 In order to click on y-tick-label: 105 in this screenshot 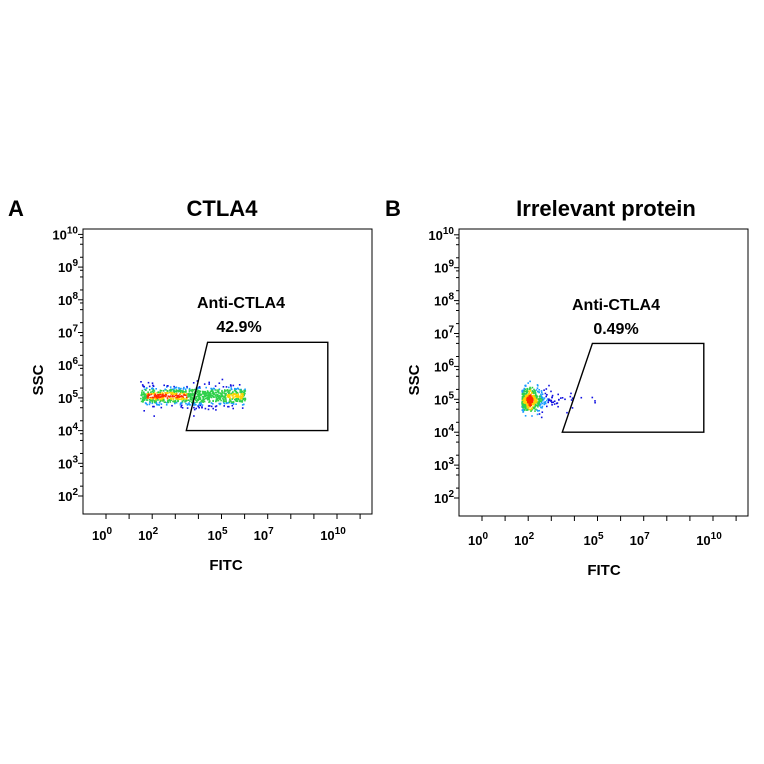, I will do `click(444, 398)`.